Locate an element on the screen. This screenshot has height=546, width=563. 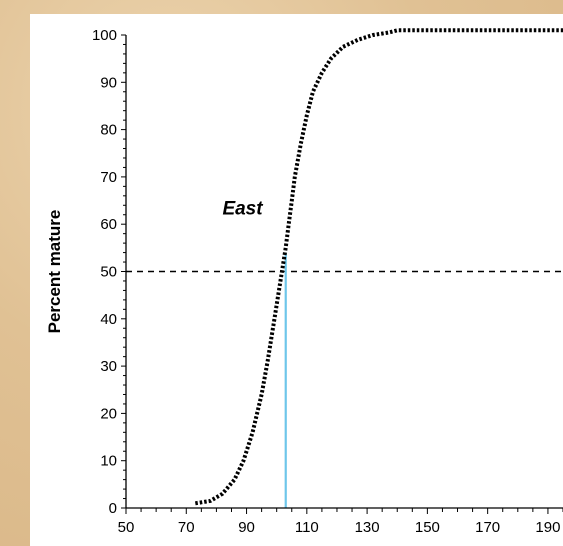
x-tick-label: 190 is located at coordinates (547, 527).